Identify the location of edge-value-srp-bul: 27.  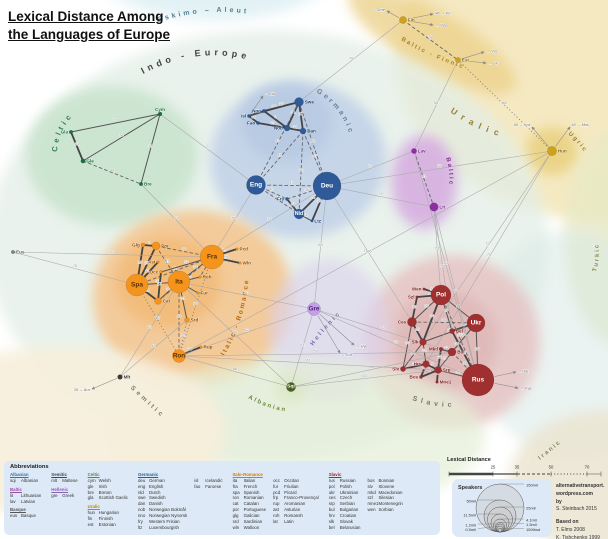
(445, 359).